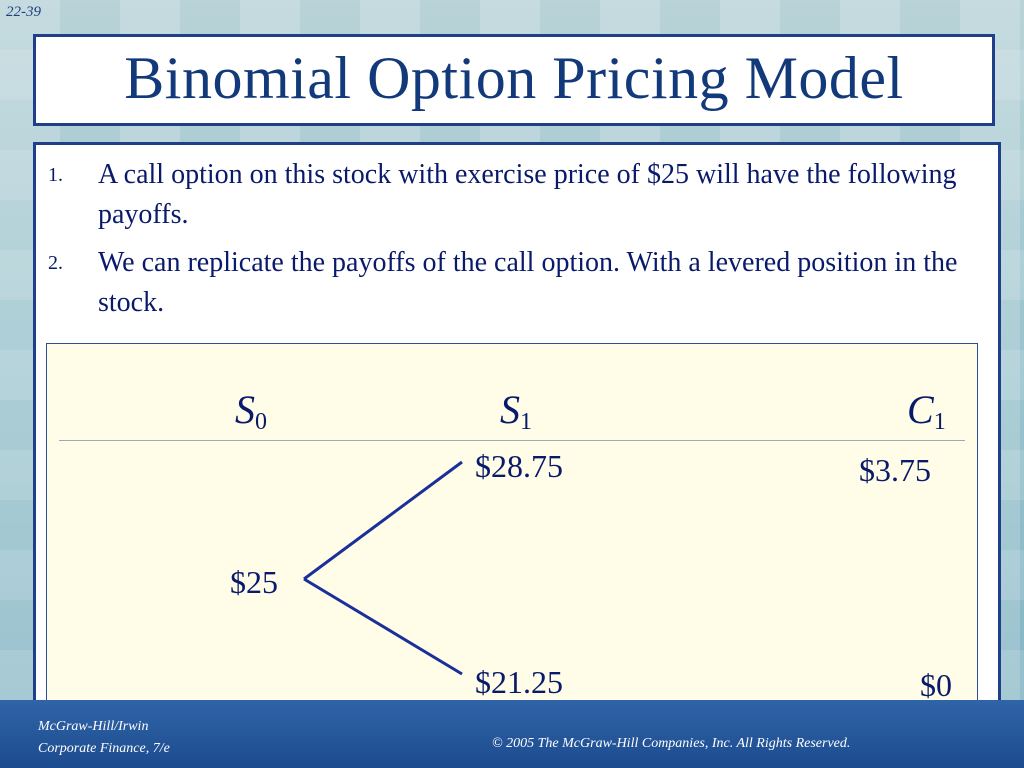 The height and width of the screenshot is (768, 1024). Describe the element at coordinates (104, 748) in the screenshot. I see `footer-publisher-line2: Corporate Finance, 7/e` at that location.